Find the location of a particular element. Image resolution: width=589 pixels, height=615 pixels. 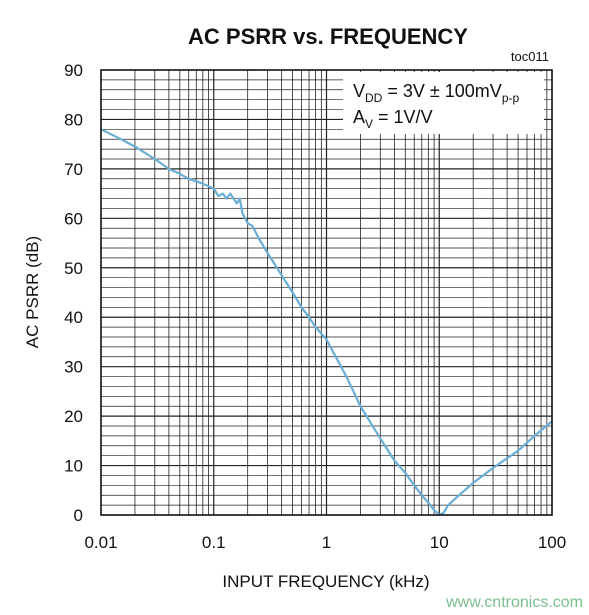

x-tick-label: 1 is located at coordinates (326, 542).